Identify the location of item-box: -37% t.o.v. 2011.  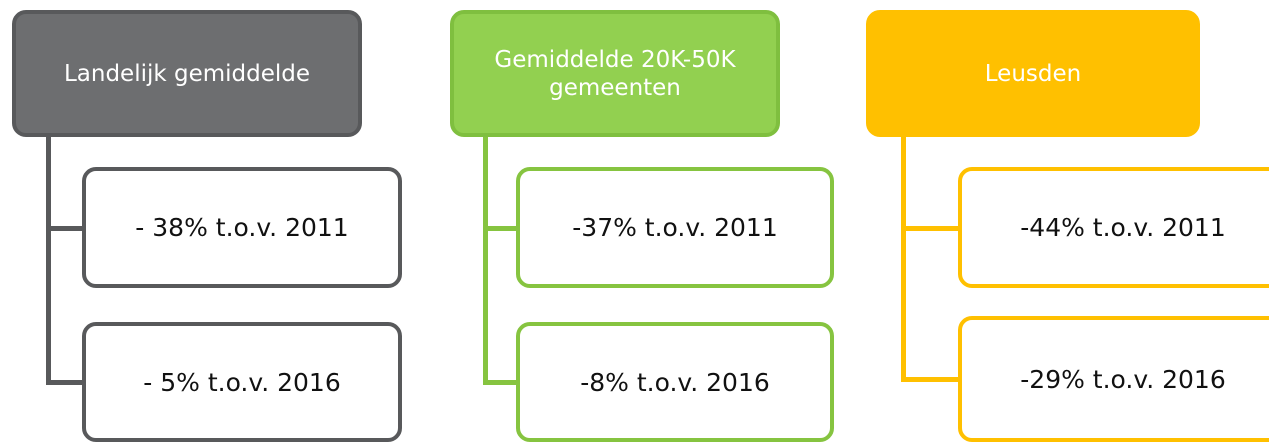
(675, 227).